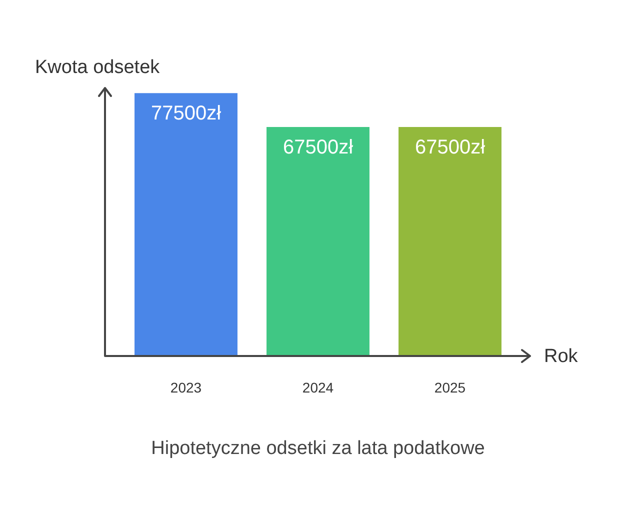  What do you see at coordinates (97, 67) in the screenshot?
I see `y-axis-title: Kwota odsetek` at bounding box center [97, 67].